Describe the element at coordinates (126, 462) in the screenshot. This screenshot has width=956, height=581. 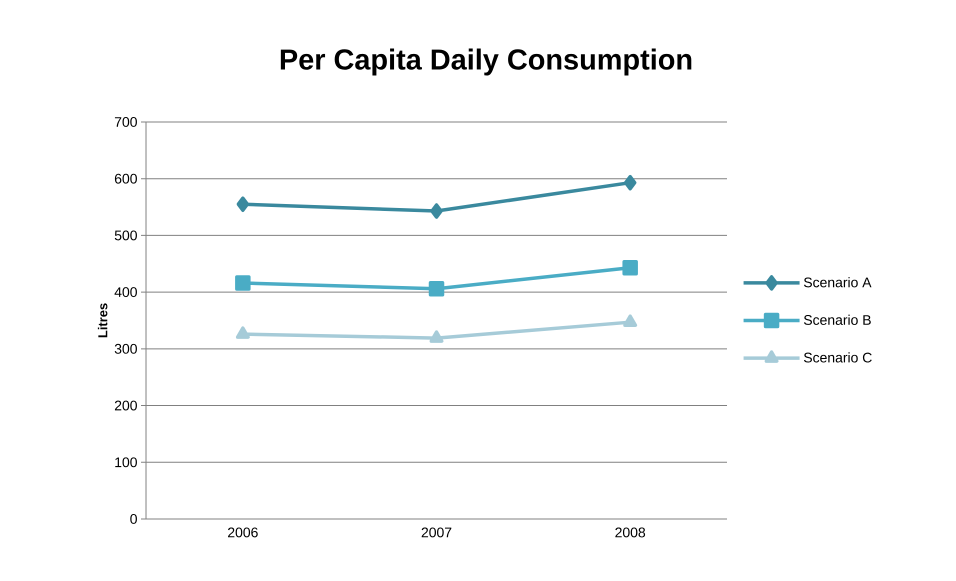
I see `y-tick-label: 100` at that location.